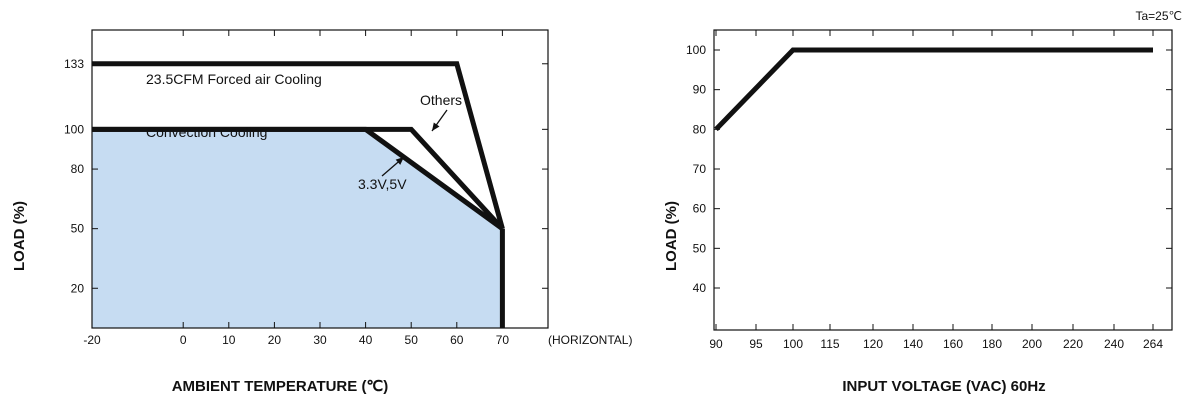 Image resolution: width=1185 pixels, height=401 pixels. What do you see at coordinates (441, 100) in the screenshot?
I see `annotation-others: Others` at bounding box center [441, 100].